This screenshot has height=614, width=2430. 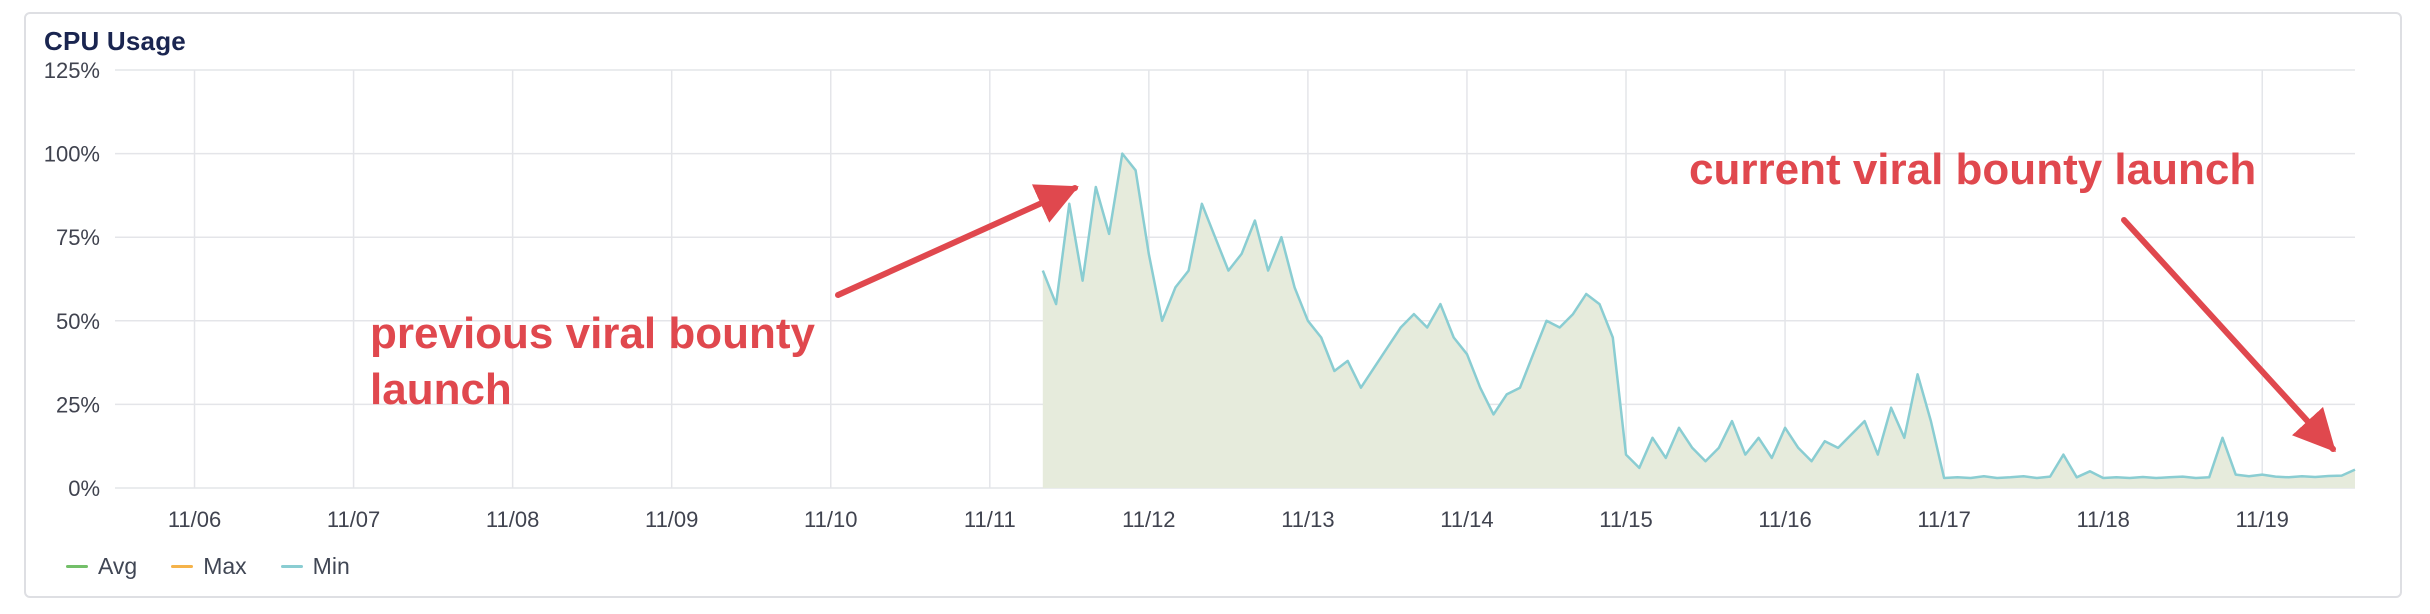 I want to click on legend-item-min: Min, so click(x=315, y=566).